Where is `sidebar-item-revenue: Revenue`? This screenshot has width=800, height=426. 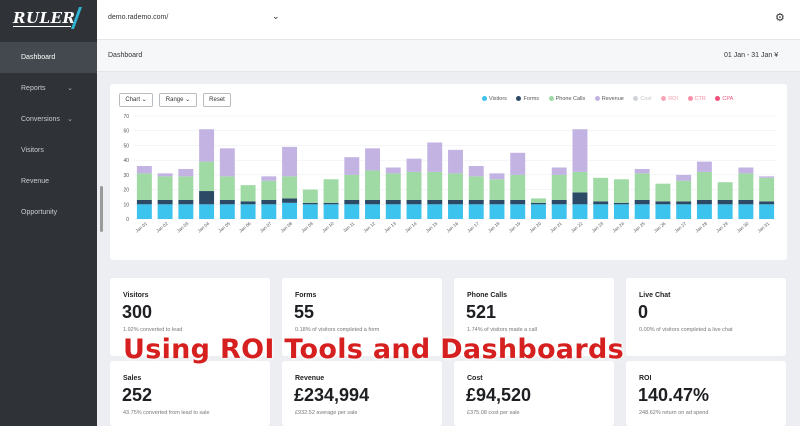 sidebar-item-revenue: Revenue is located at coordinates (48, 181).